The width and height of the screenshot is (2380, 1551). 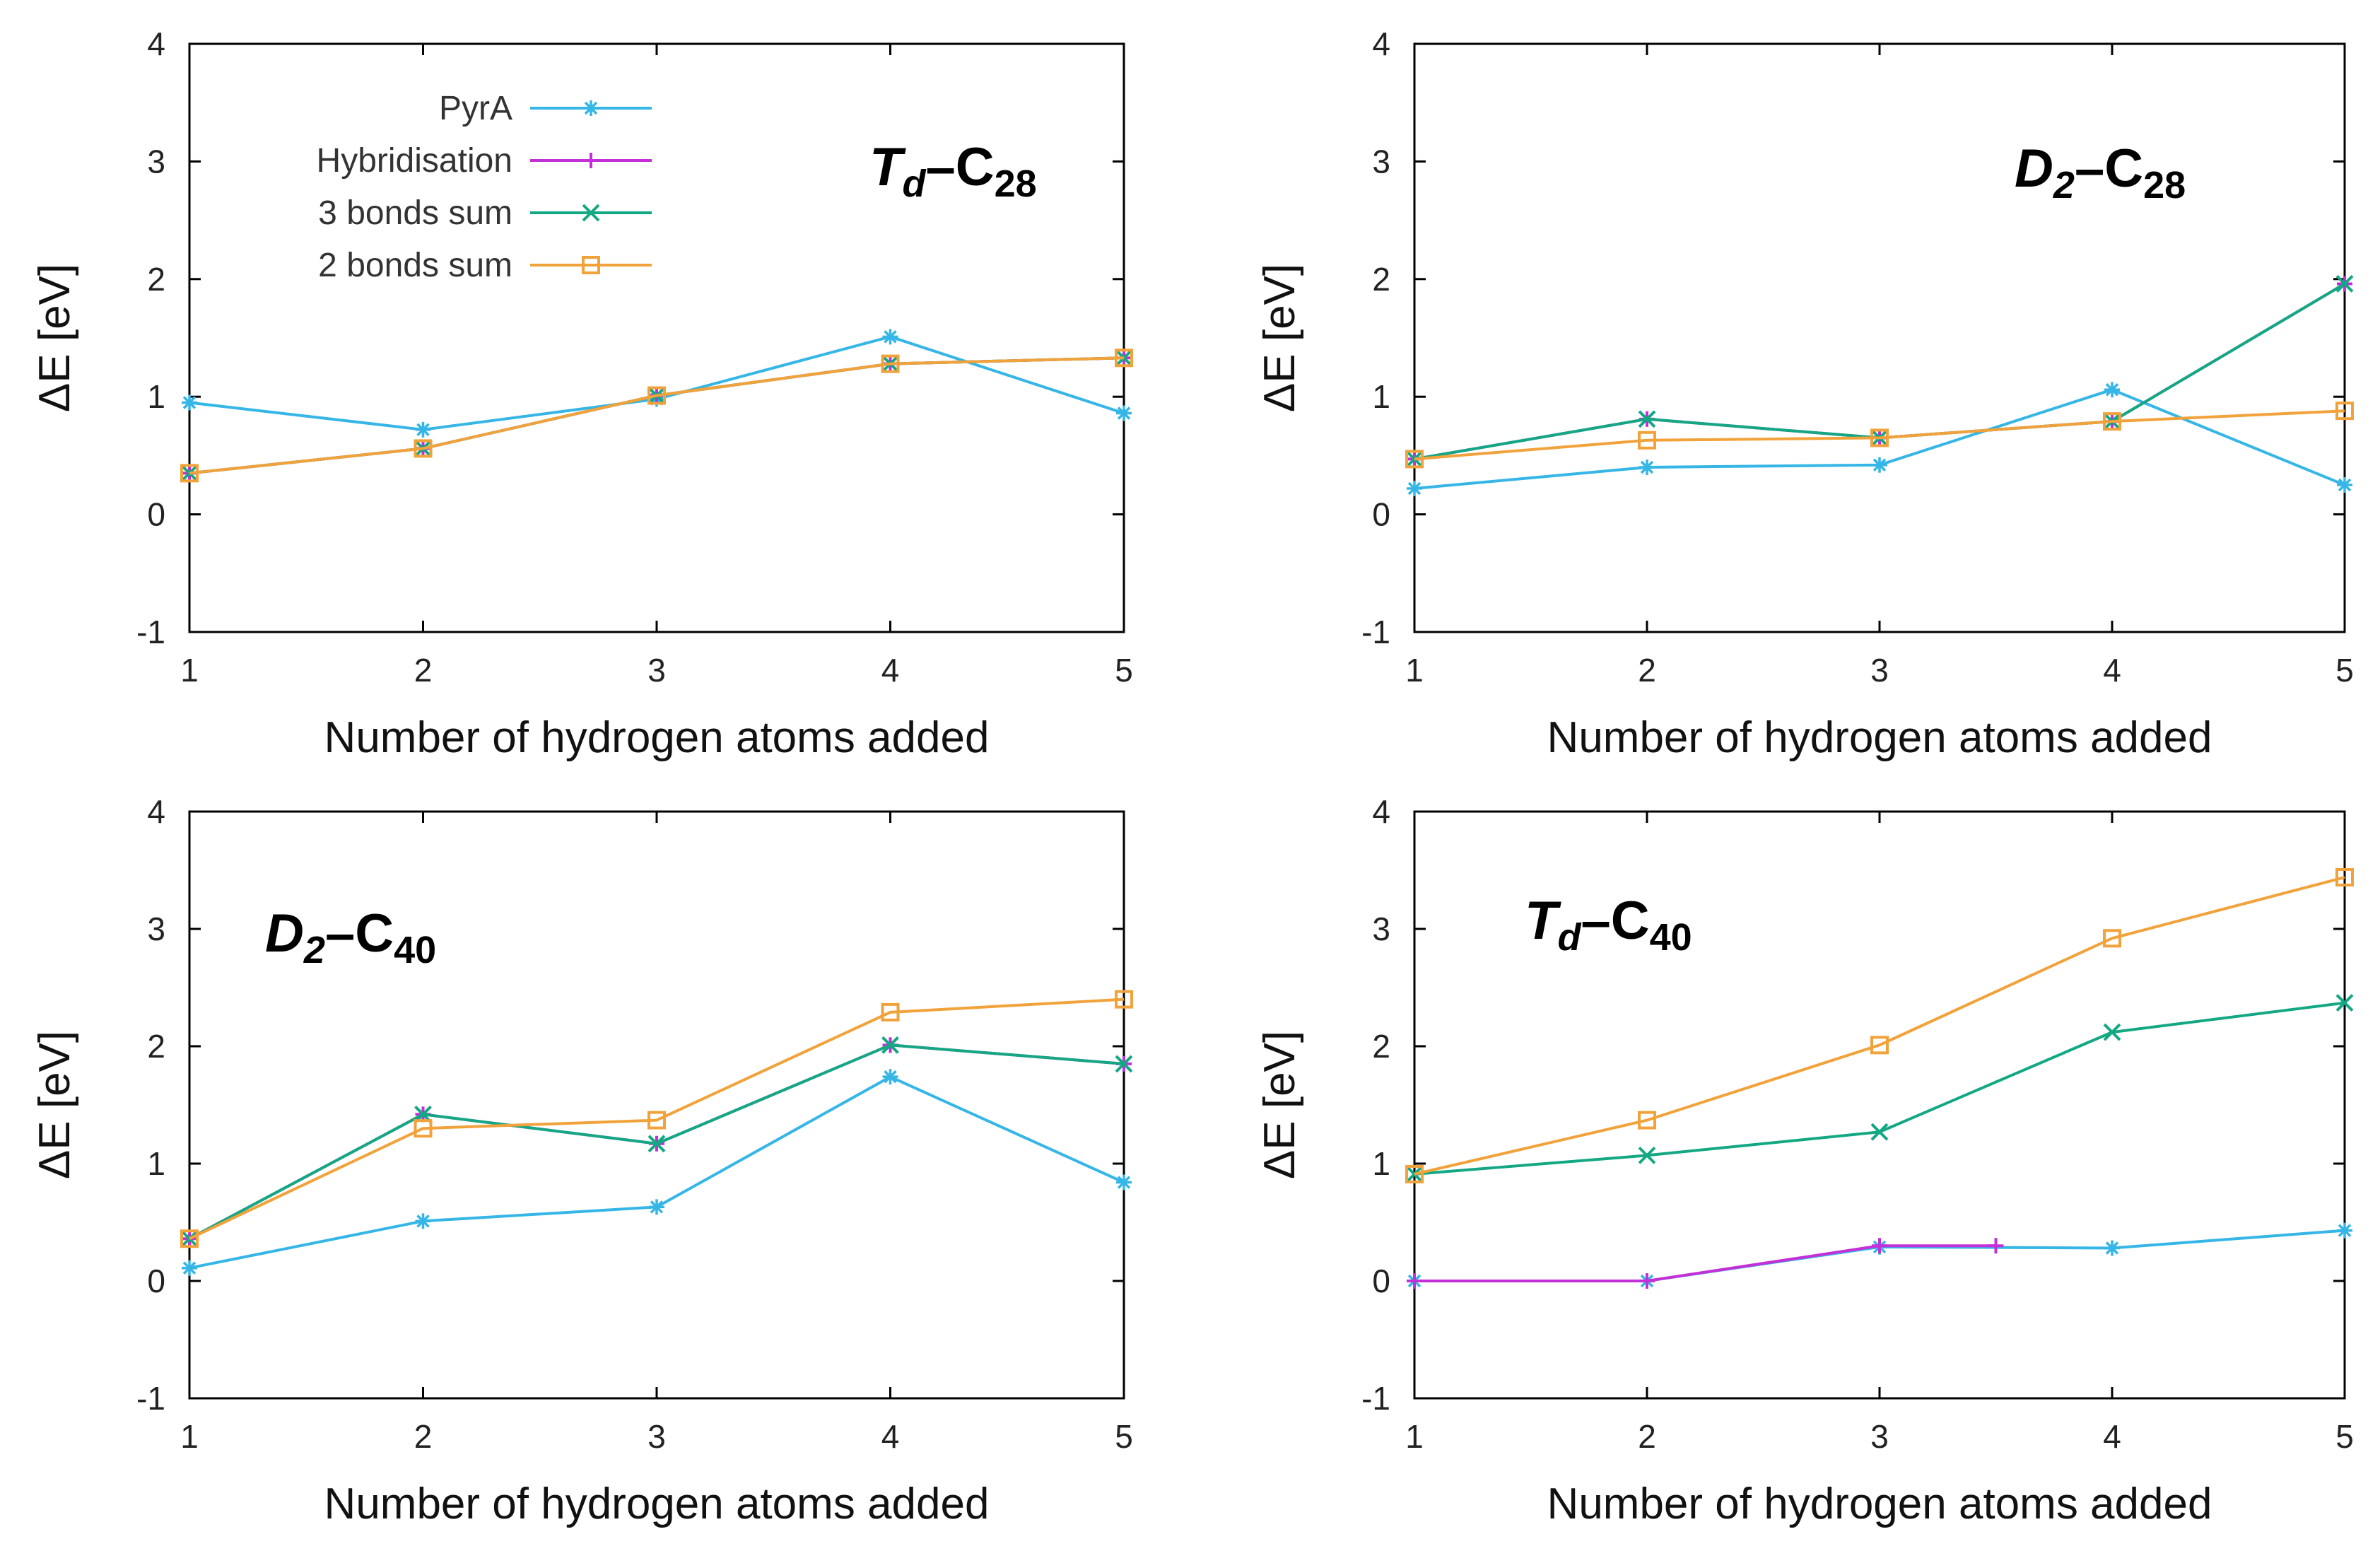 I want to click on legend-label: Hybridisation, so click(x=414, y=161).